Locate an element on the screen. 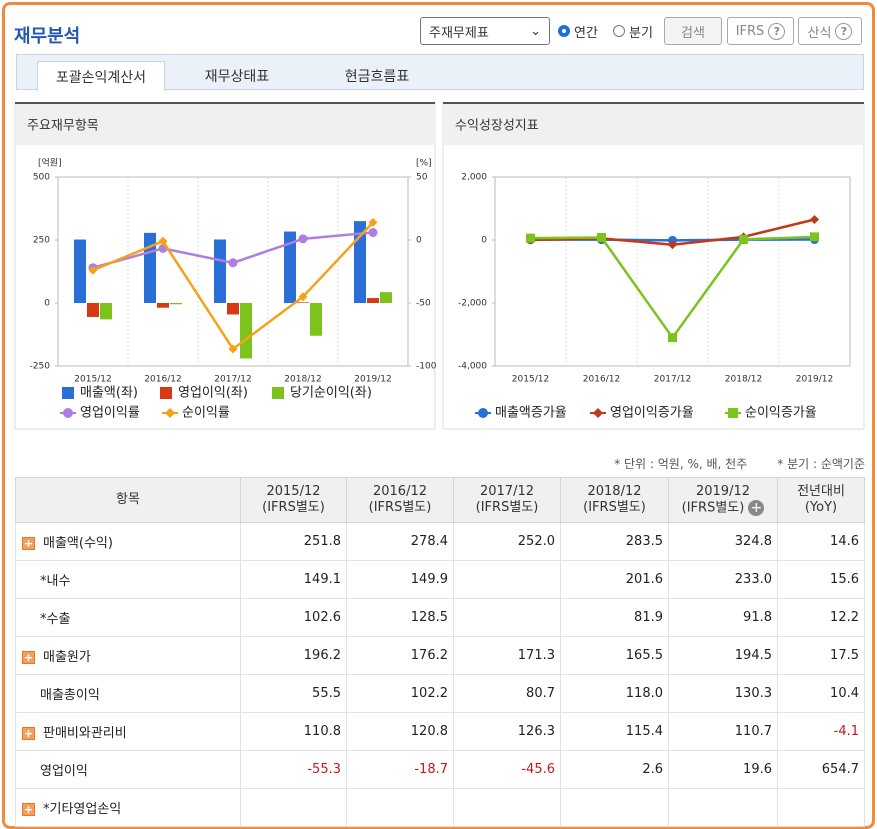 The width and height of the screenshot is (877, 829). cell-value: 654.7 is located at coordinates (840, 769).